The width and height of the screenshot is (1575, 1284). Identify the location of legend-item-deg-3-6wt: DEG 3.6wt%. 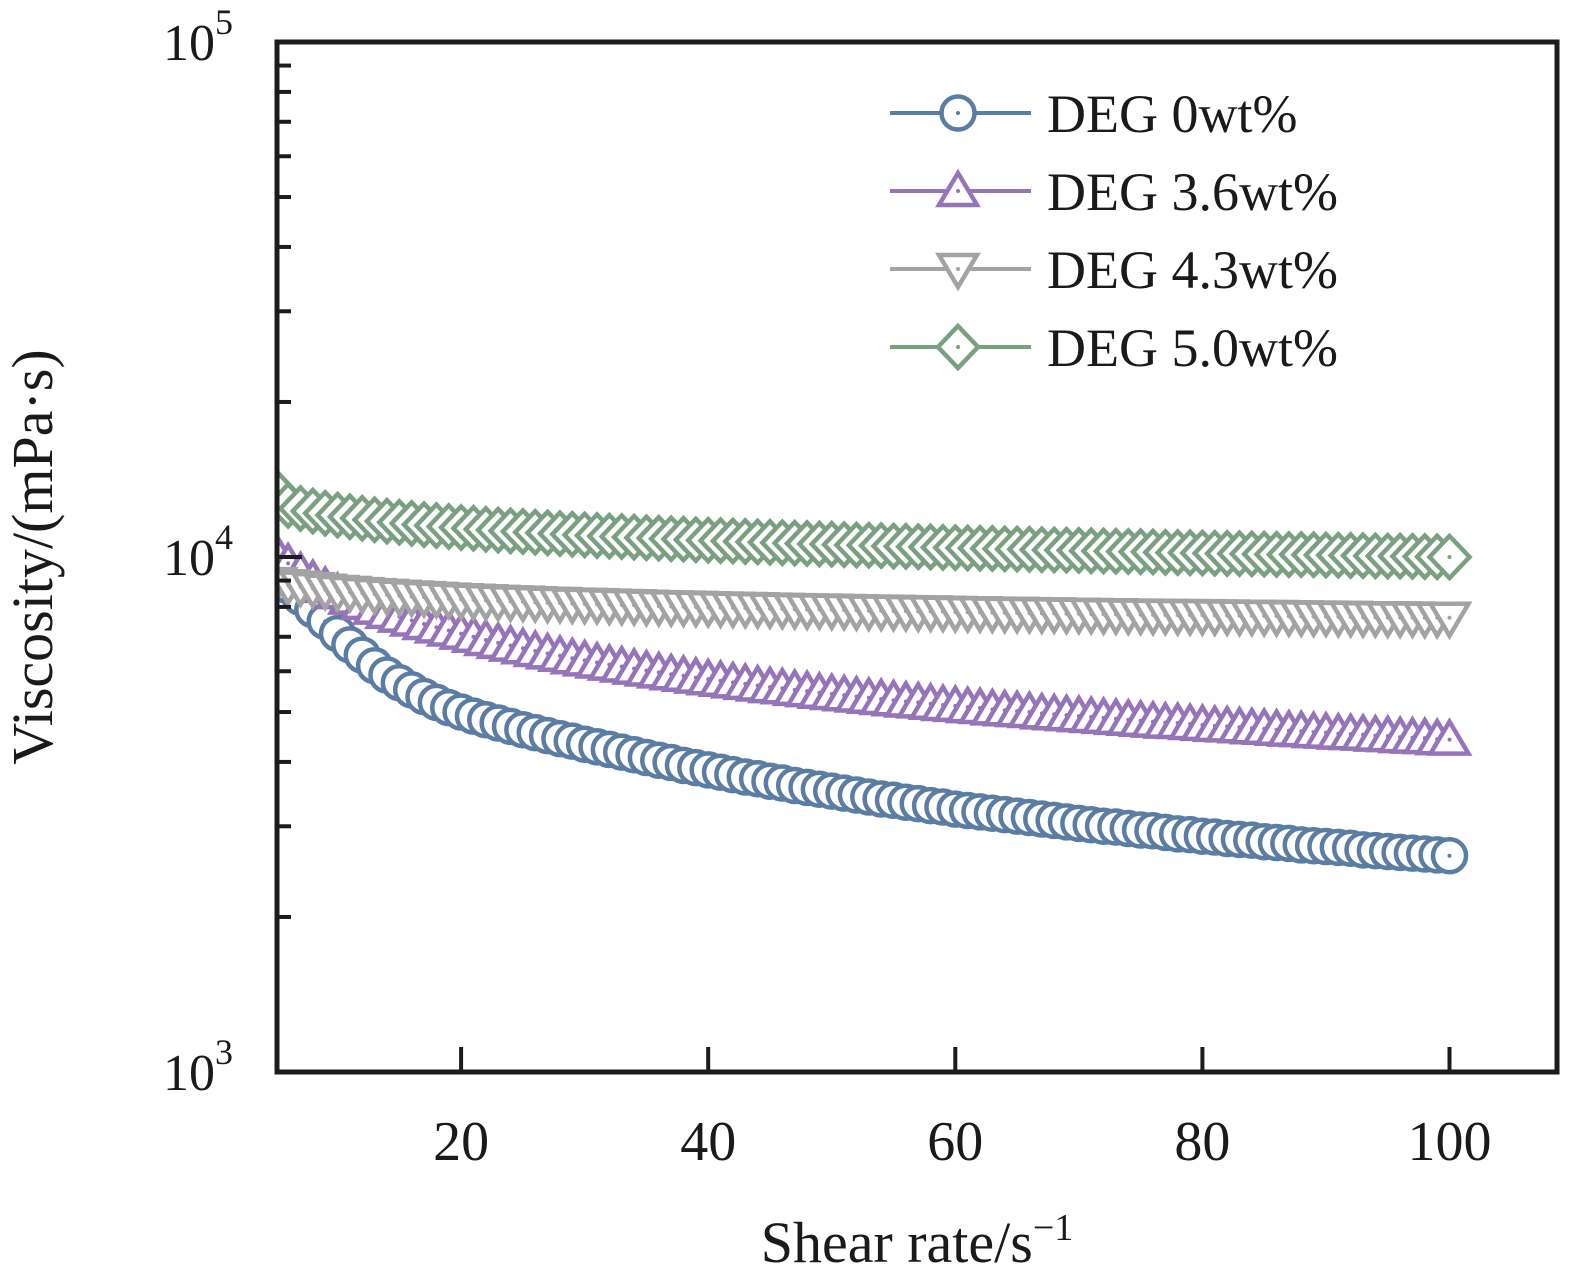
(1114, 192).